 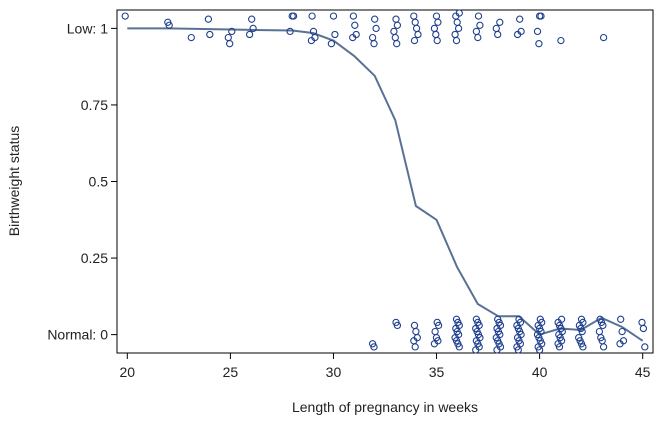 I want to click on y-tick-label: 0.5, so click(x=99, y=182).